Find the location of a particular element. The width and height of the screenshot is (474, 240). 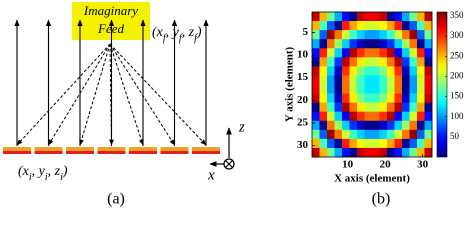

coord-part: , y is located at coordinates (39, 171).